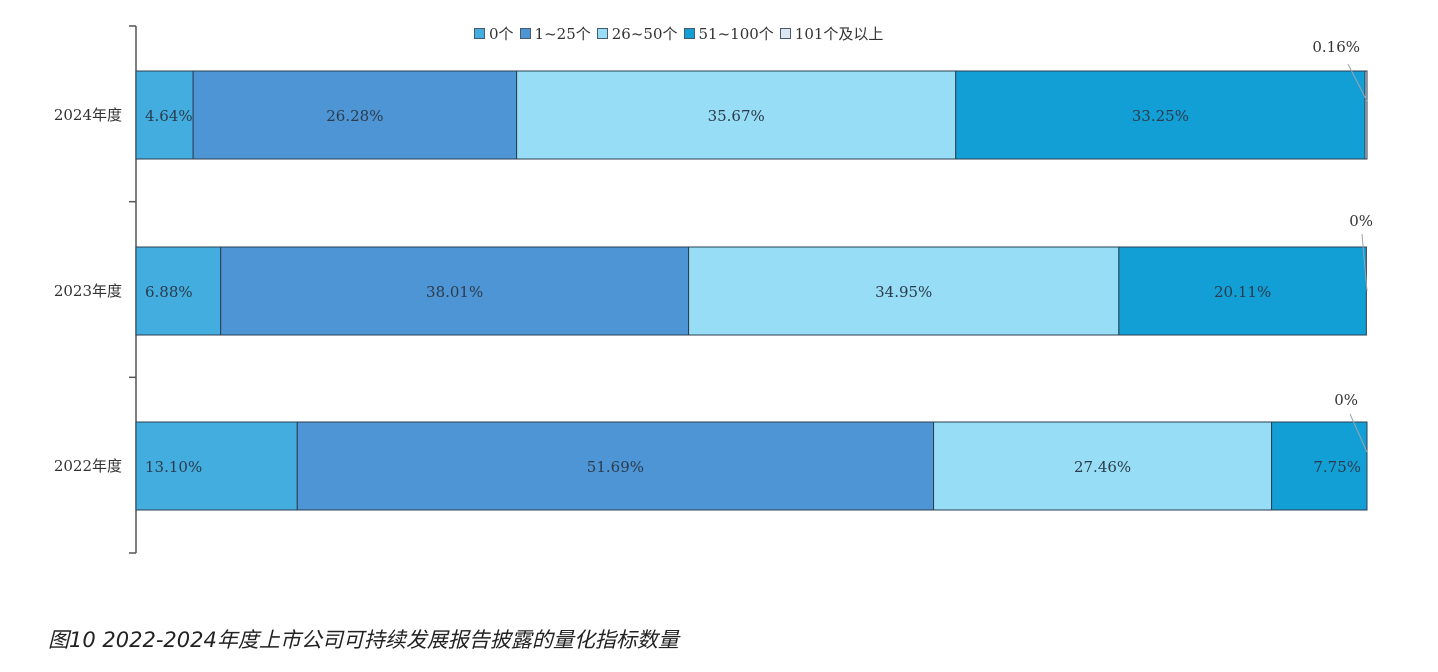 The image size is (1438, 672). I want to click on data-label: 33.25%, so click(1160, 116).